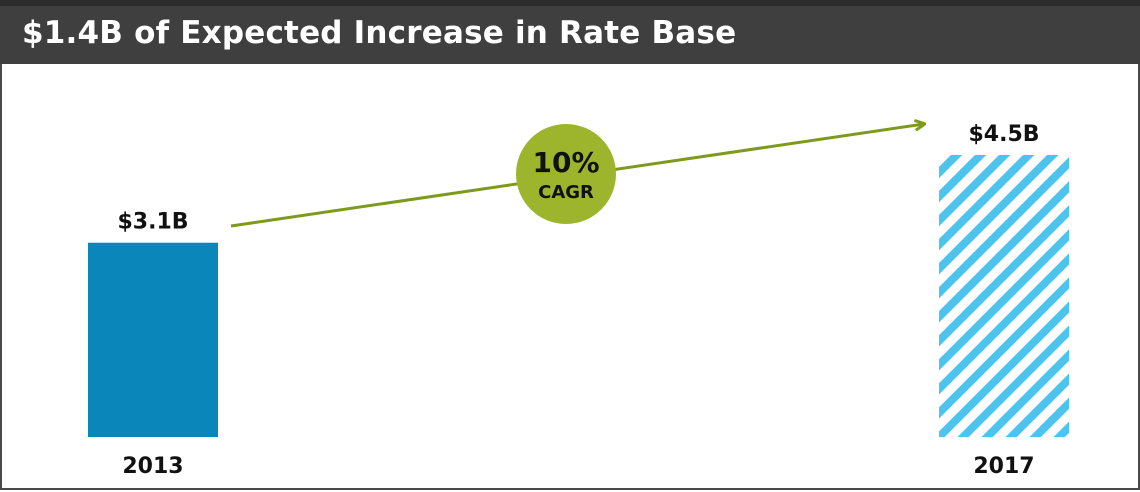 The height and width of the screenshot is (492, 1140). What do you see at coordinates (152, 222) in the screenshot?
I see `value-label-2013: $3.1B` at bounding box center [152, 222].